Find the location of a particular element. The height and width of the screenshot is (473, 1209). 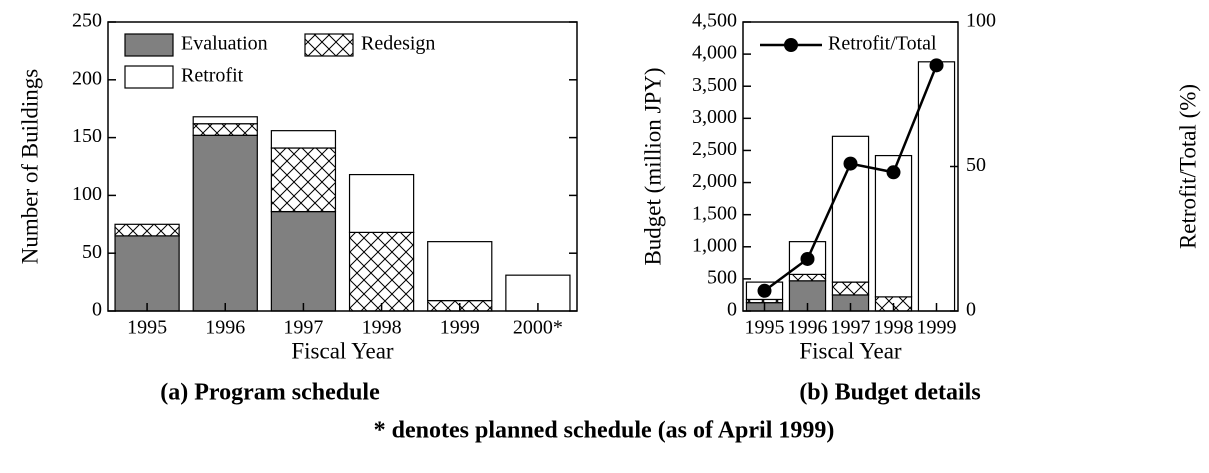

y-tick-label: 1,500 is located at coordinates (714, 213).